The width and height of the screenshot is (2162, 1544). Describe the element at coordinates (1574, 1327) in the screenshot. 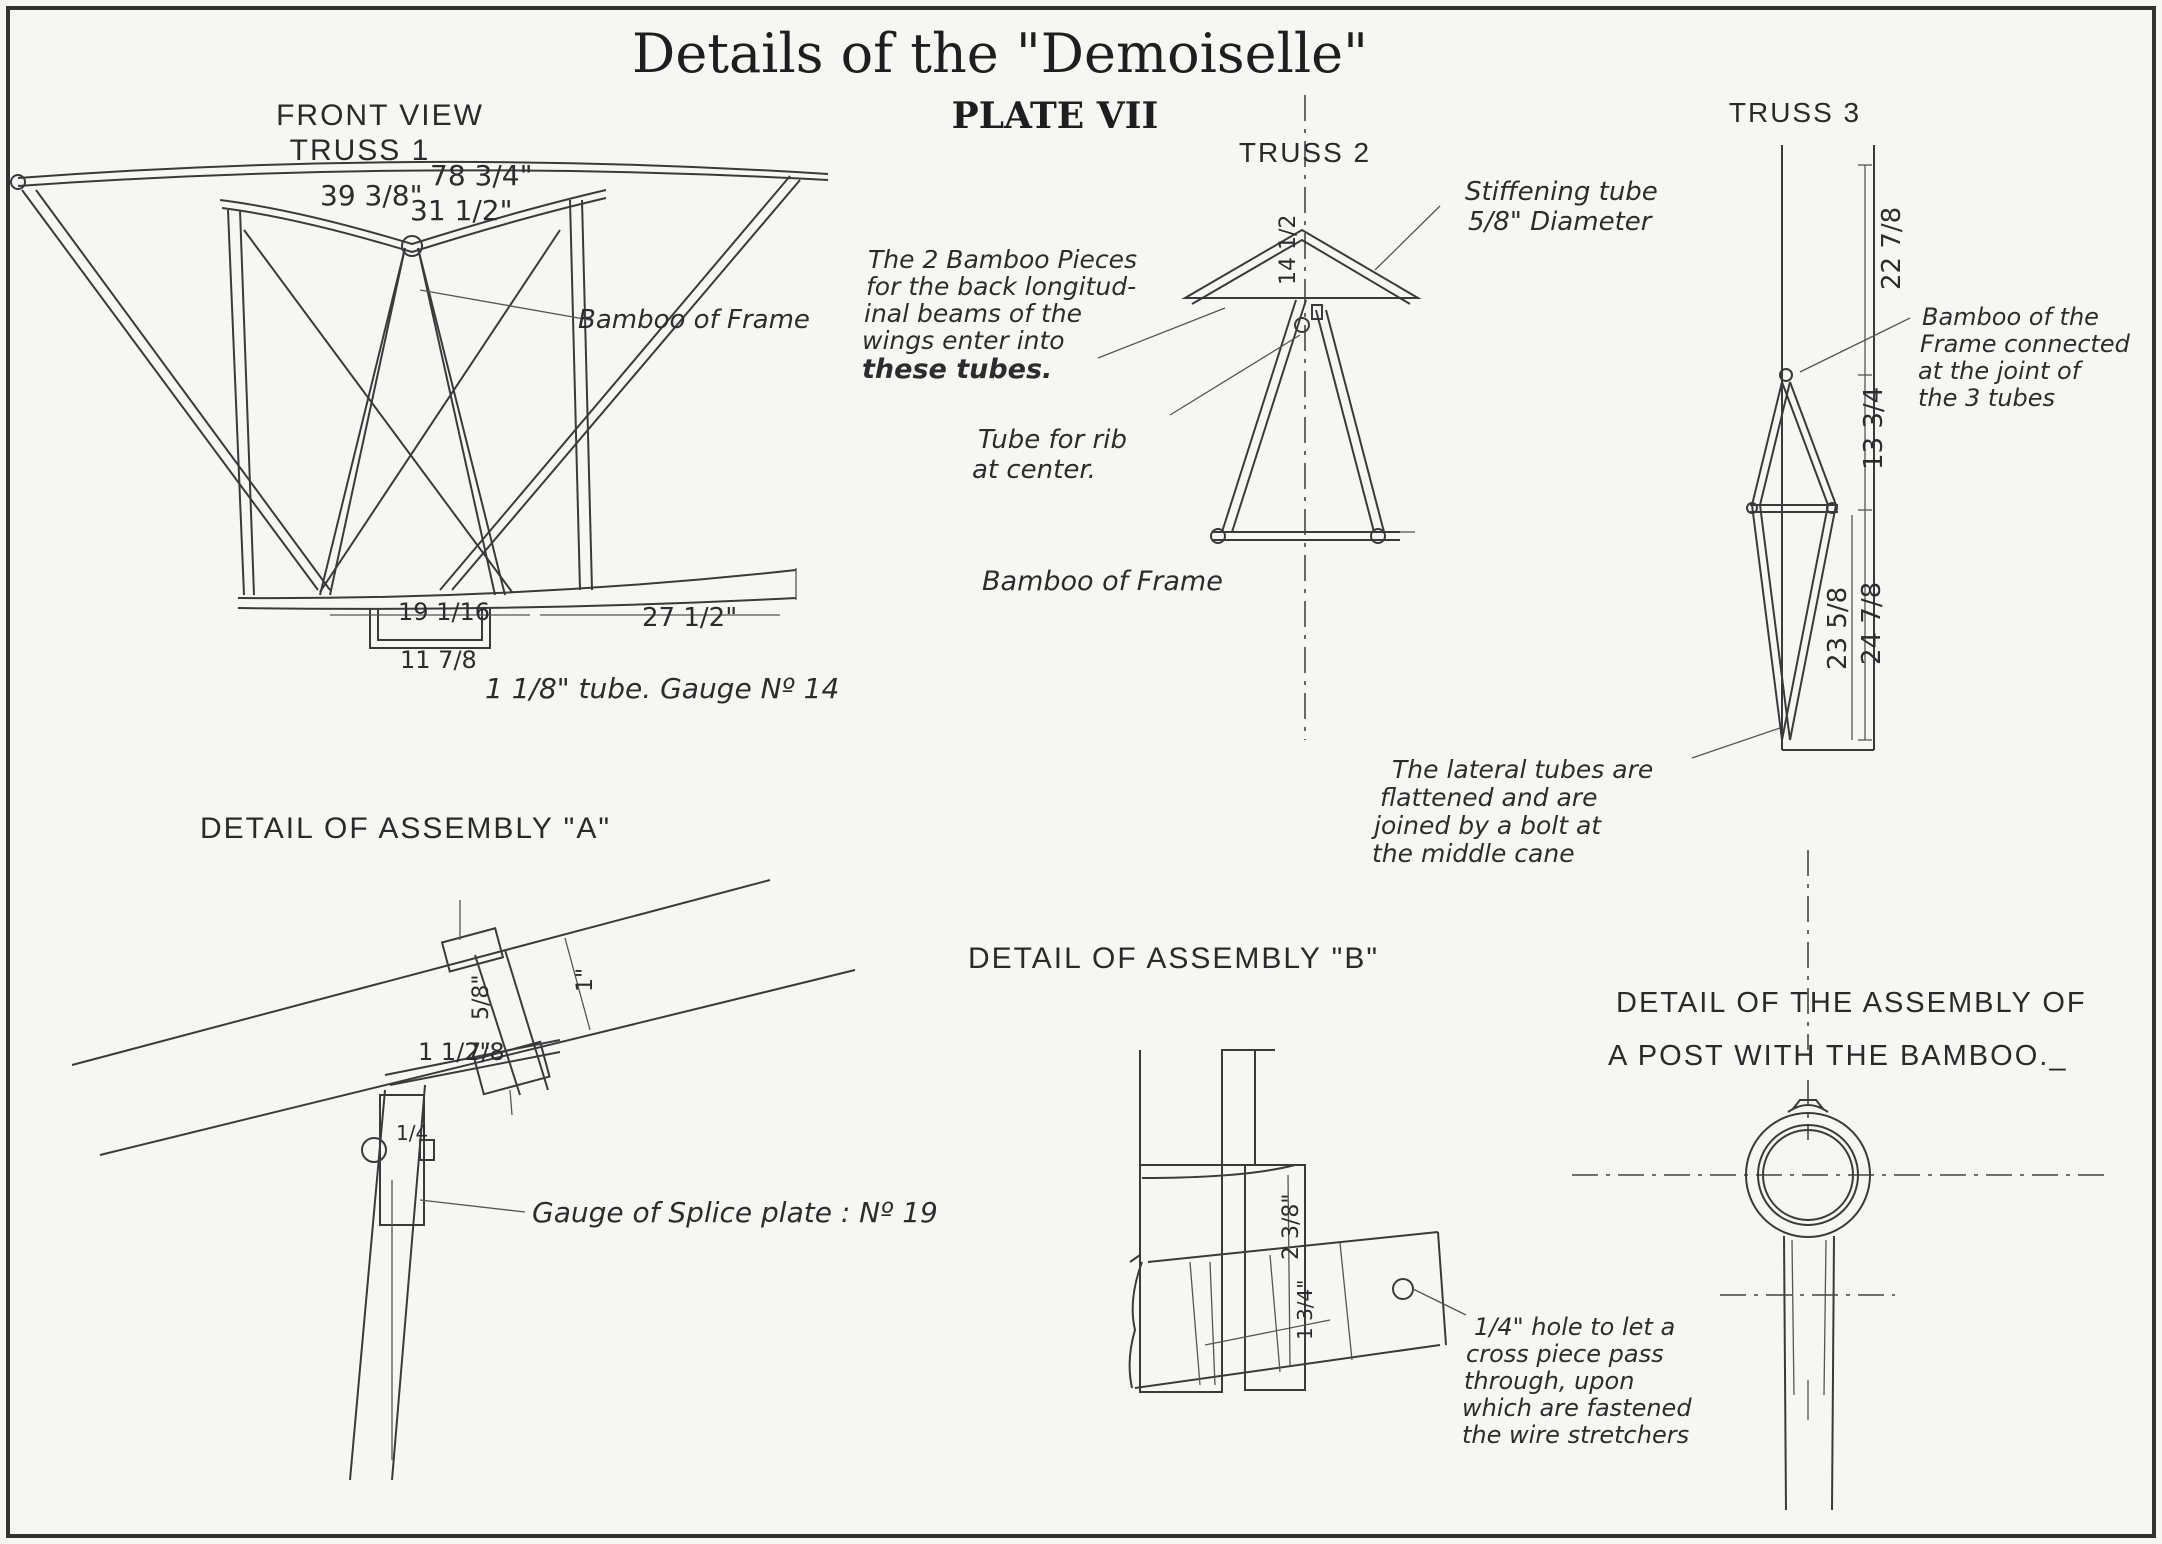

I see `hole-note-line-1: 1/4" hole to let a` at that location.